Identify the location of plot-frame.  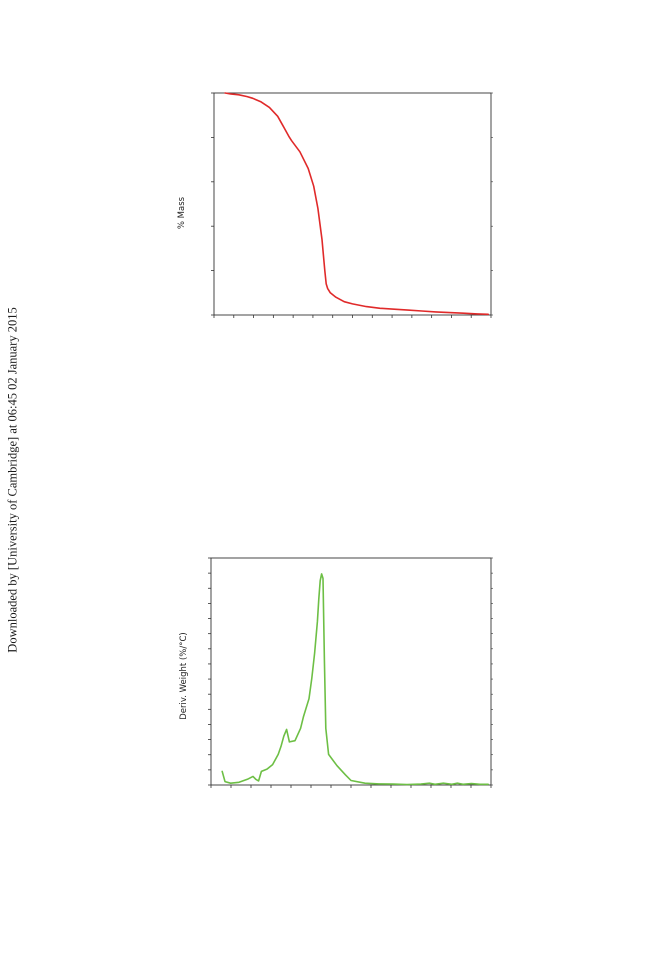
(351, 671).